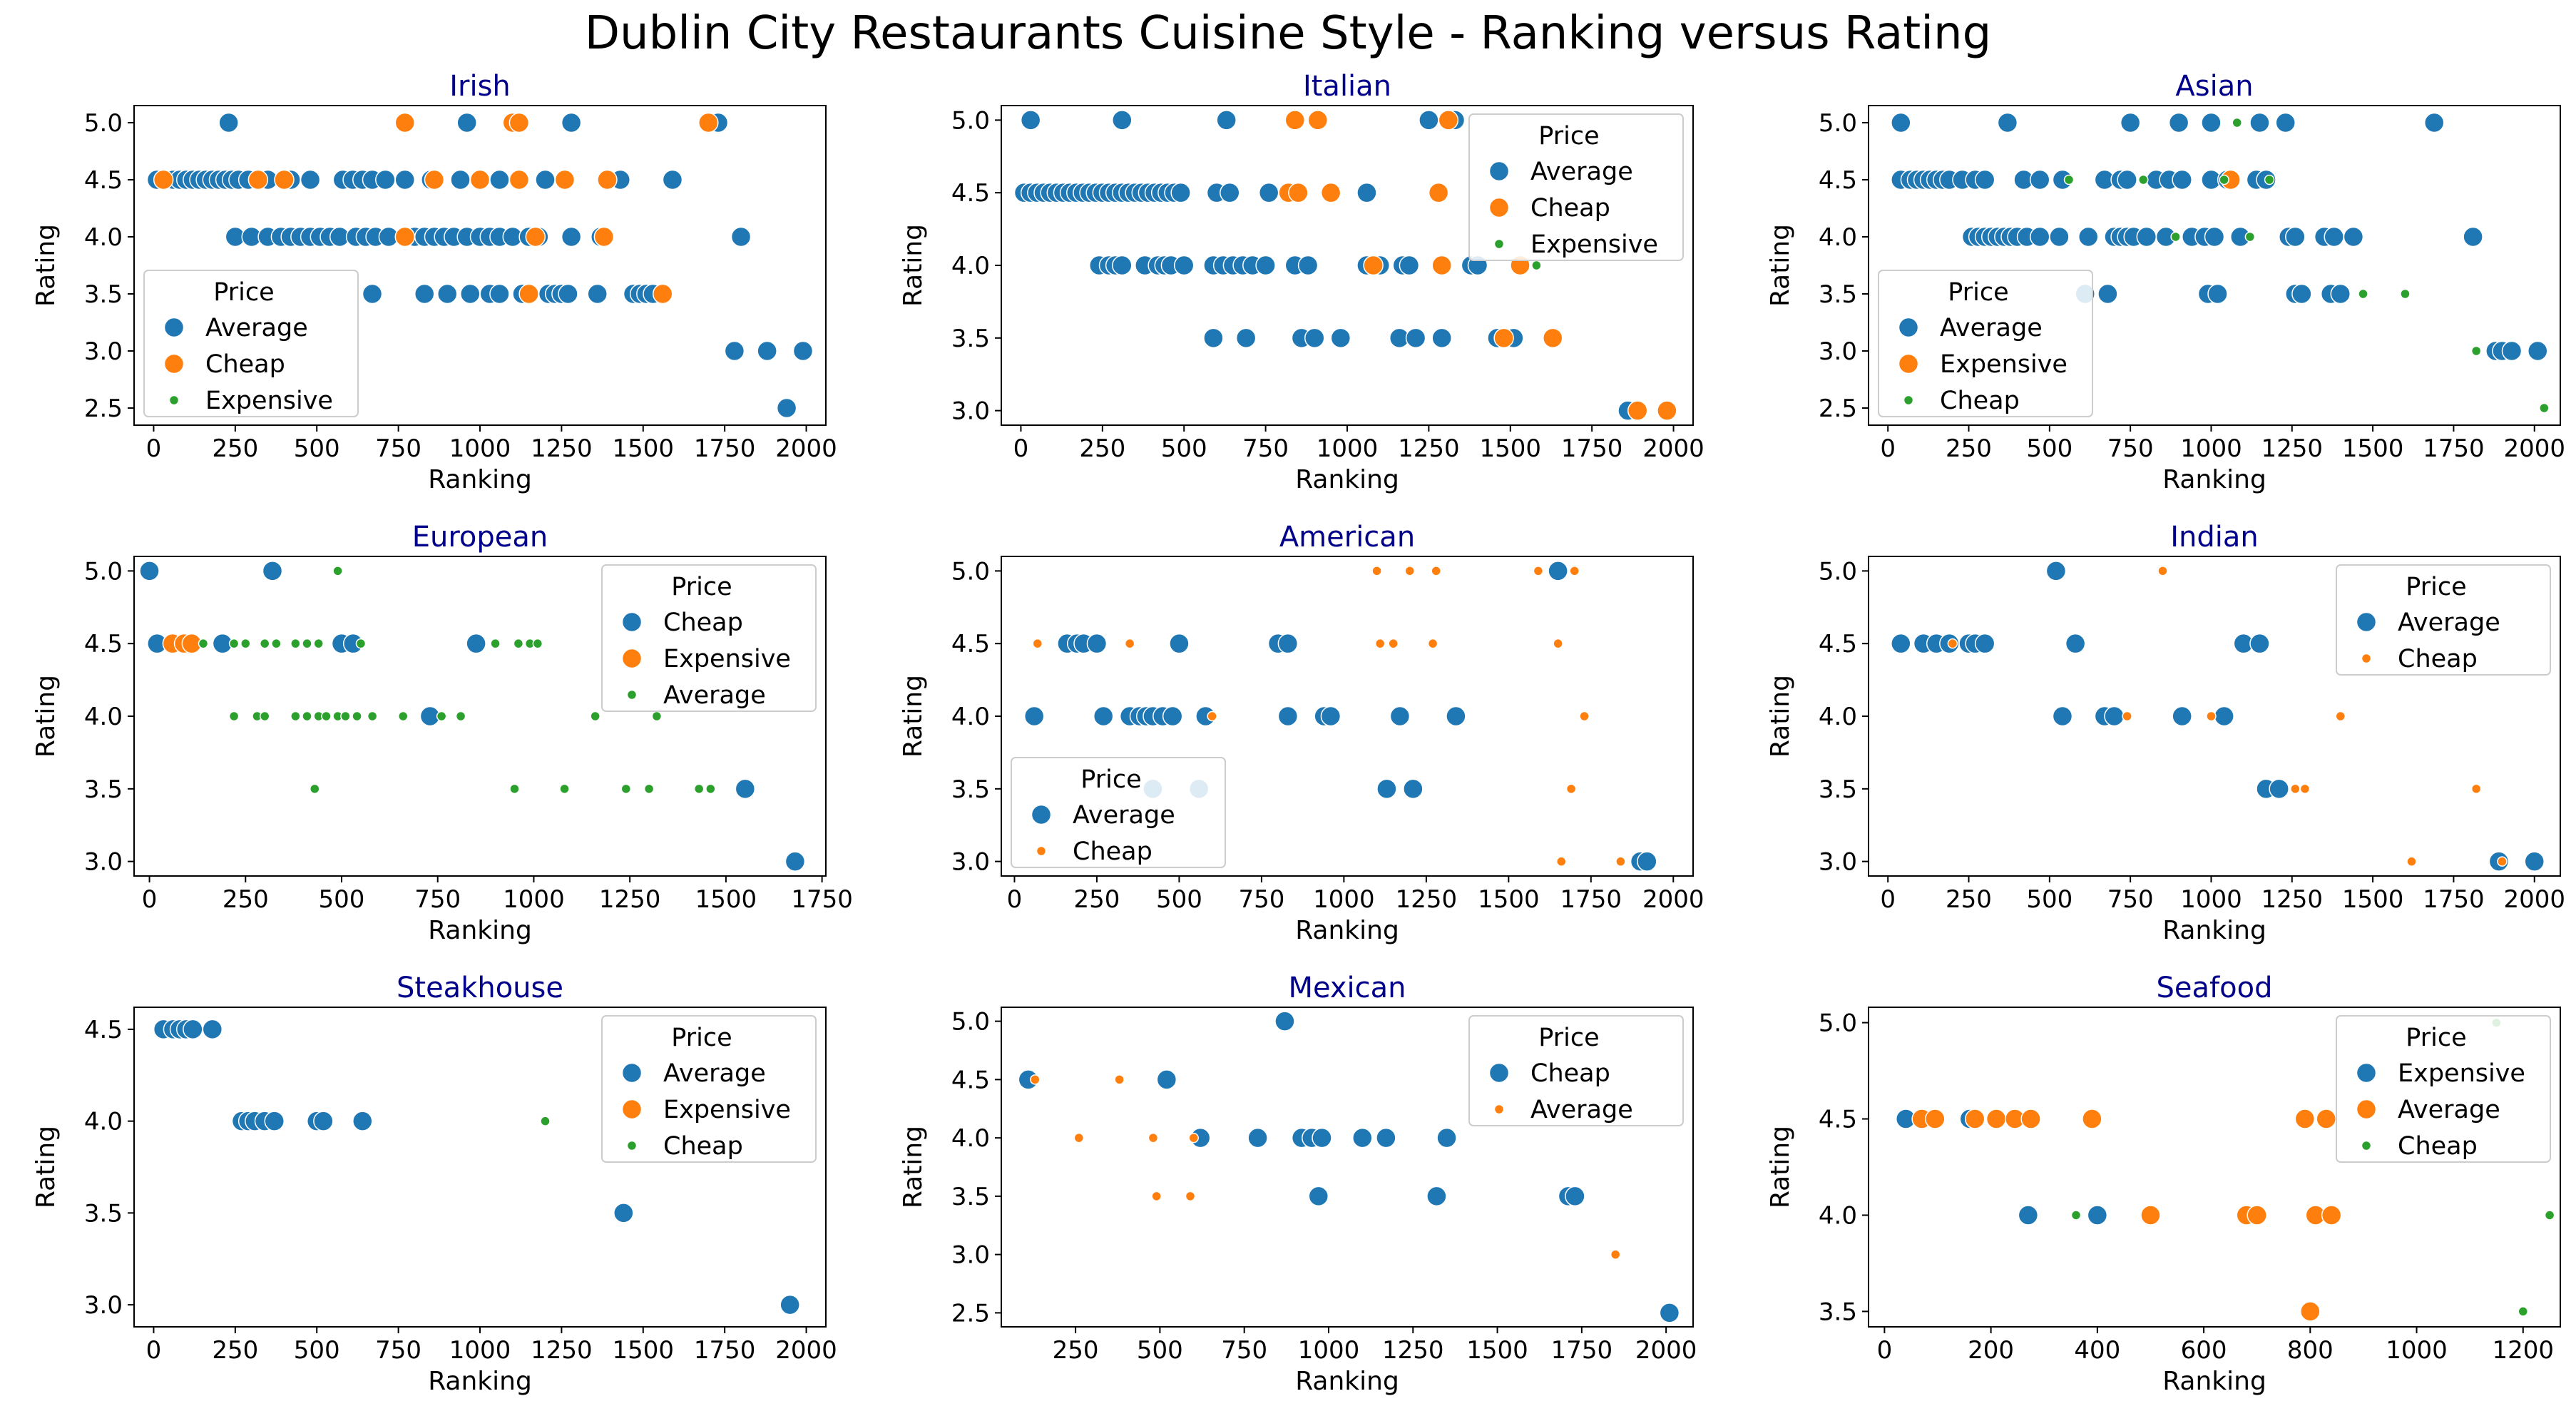 This screenshot has height=1421, width=2576. Describe the element at coordinates (480, 988) in the screenshot. I see `subplot-title: Steakhouse` at that location.